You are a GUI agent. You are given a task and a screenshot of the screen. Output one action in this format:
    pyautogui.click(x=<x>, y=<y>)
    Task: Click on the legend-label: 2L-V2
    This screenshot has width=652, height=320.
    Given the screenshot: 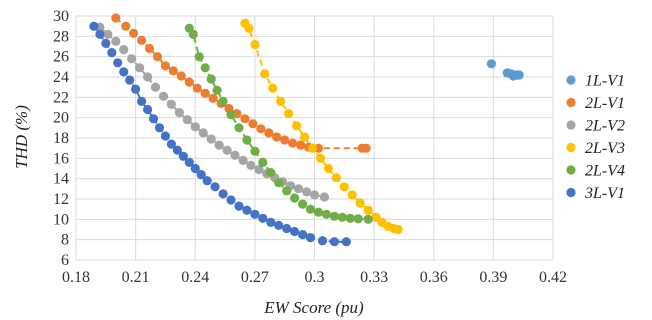 What is the action you would take?
    pyautogui.click(x=605, y=126)
    